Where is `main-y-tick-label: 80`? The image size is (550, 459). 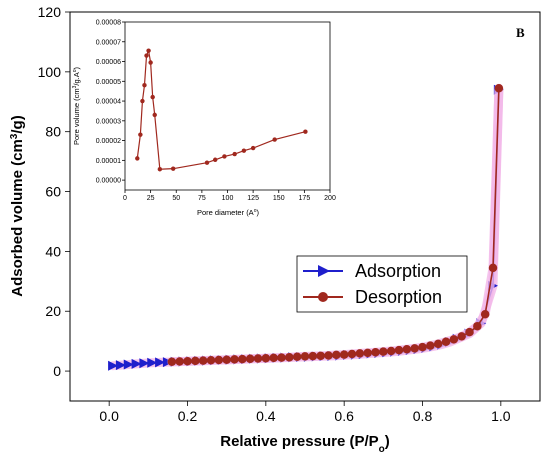
main-y-tick-label: 80 is located at coordinates (53, 132).